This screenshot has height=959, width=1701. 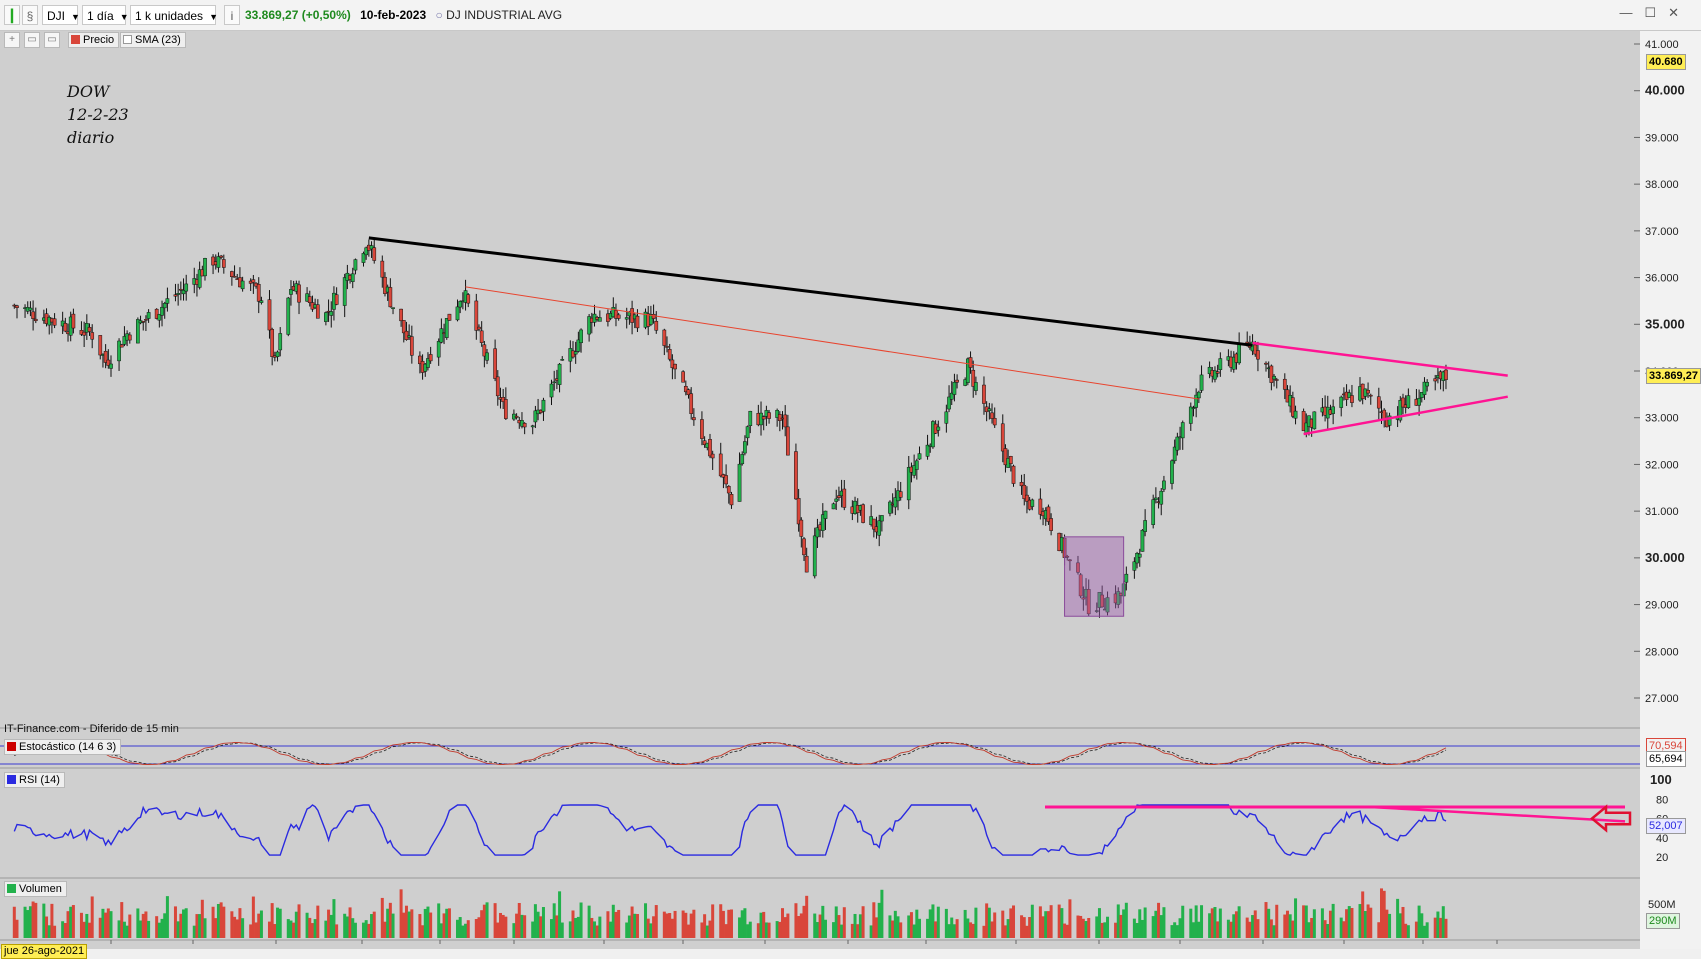 What do you see at coordinates (232, 15) in the screenshot?
I see `info-icon: i` at bounding box center [232, 15].